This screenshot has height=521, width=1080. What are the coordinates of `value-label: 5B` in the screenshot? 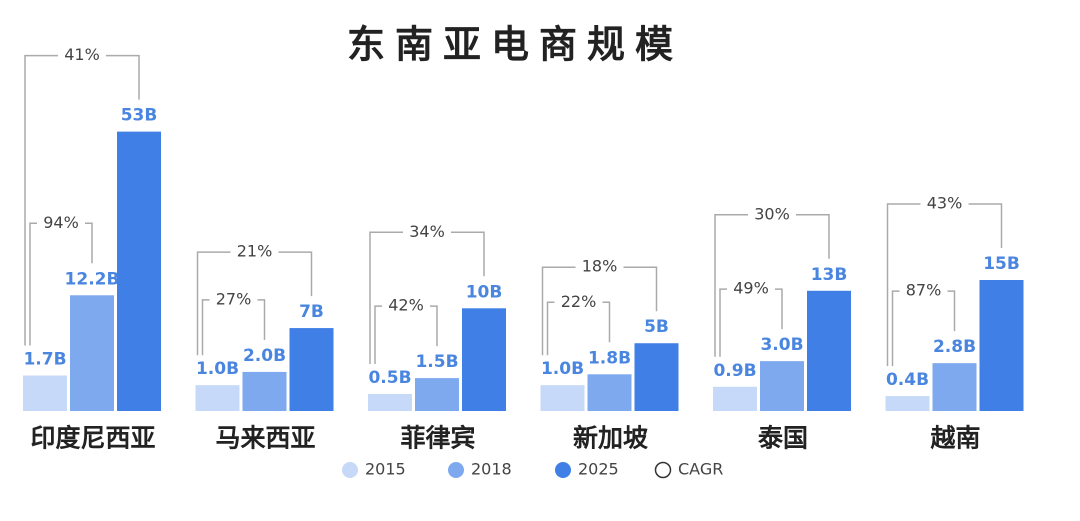 It's located at (656, 327).